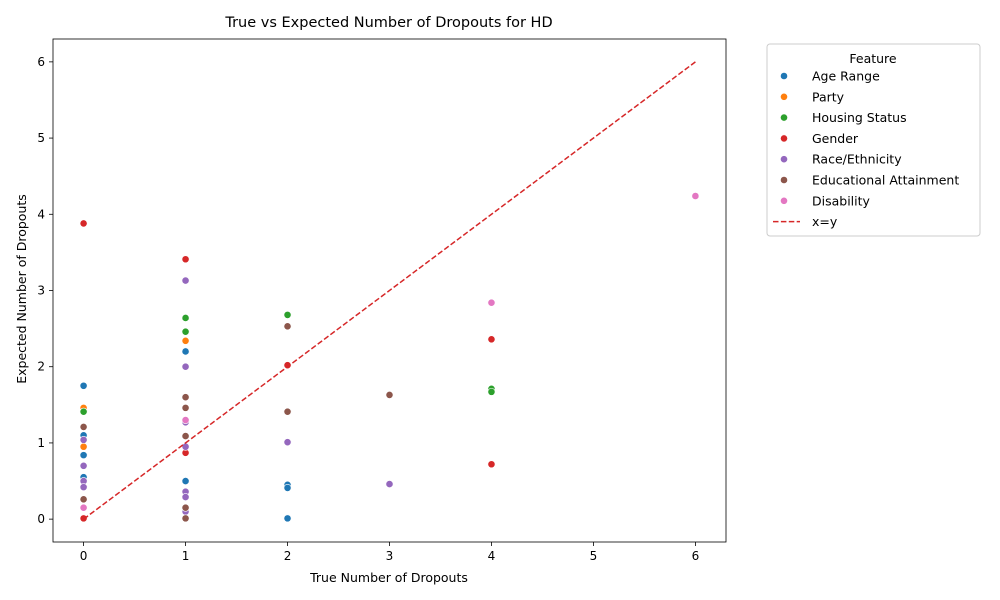 This screenshot has width=1000, height=600. What do you see at coordinates (21, 289) in the screenshot?
I see `y-axis-label: Expected Number of Dropouts` at bounding box center [21, 289].